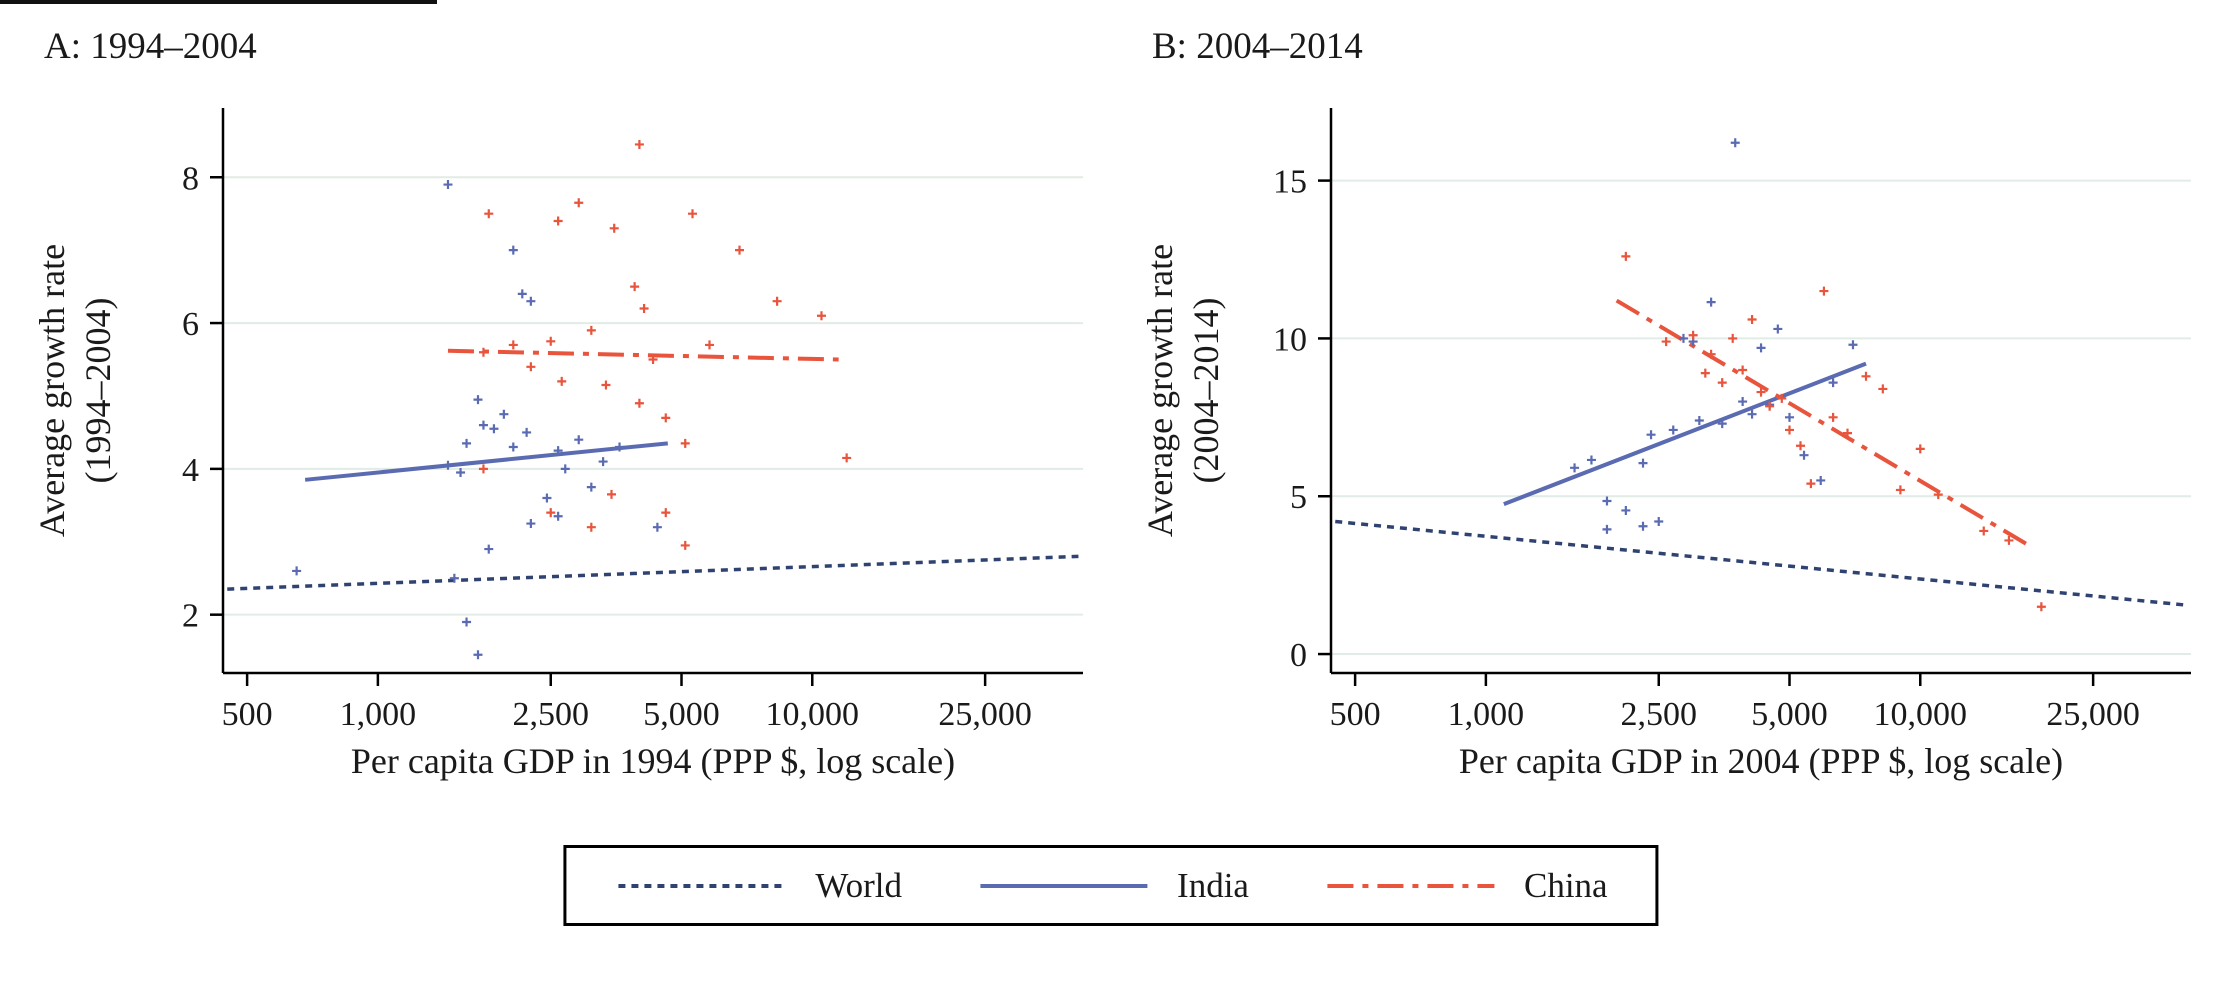 The height and width of the screenshot is (1006, 2222). I want to click on legend-item-china: China, so click(1465, 885).